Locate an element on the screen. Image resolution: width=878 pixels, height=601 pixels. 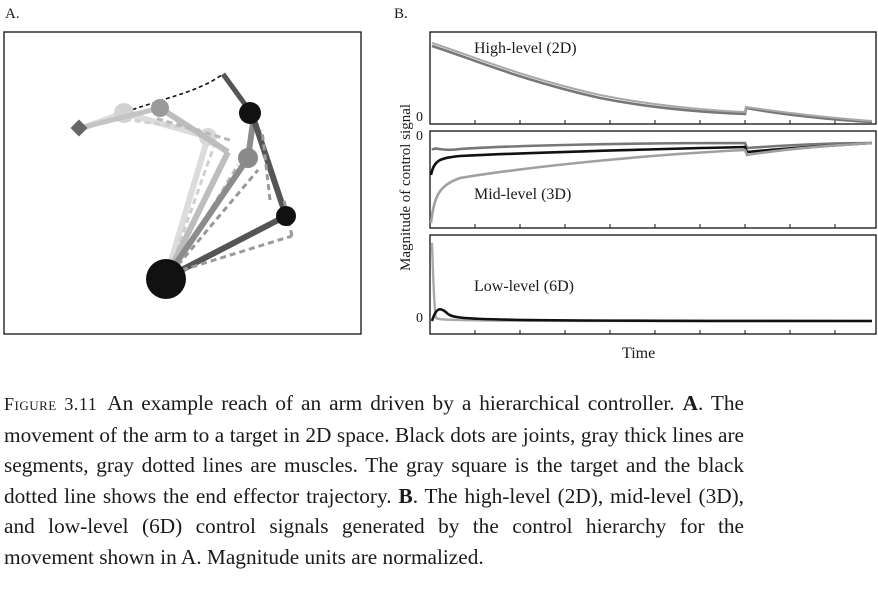
panel-b-letter: B. is located at coordinates (401, 14).